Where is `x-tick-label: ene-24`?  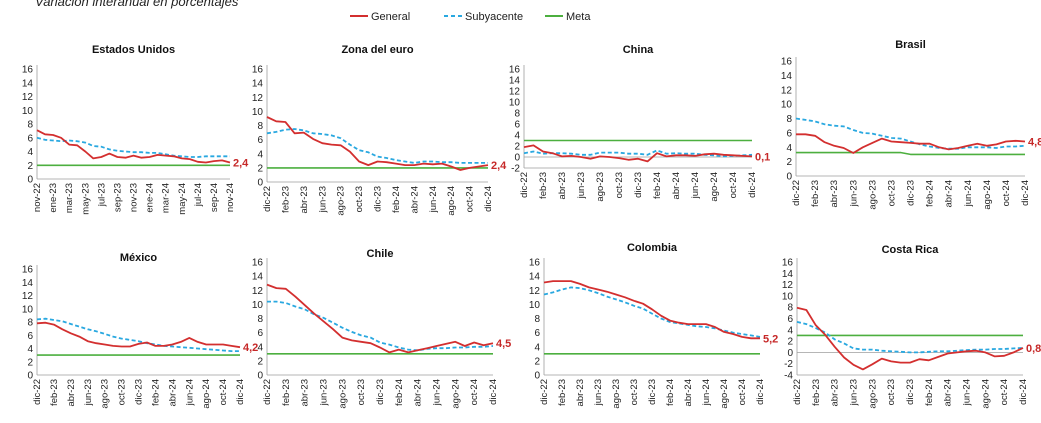
x-tick-label: ene-24 is located at coordinates (150, 198).